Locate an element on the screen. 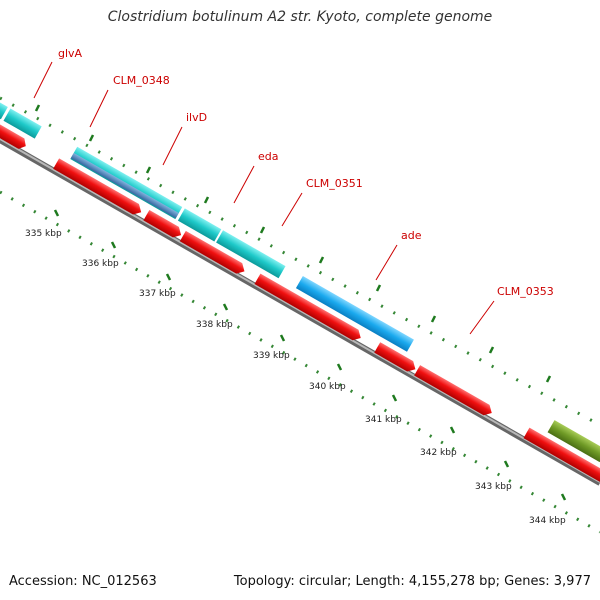  ruler-tick-label: 340 kbp is located at coordinates (327, 387).